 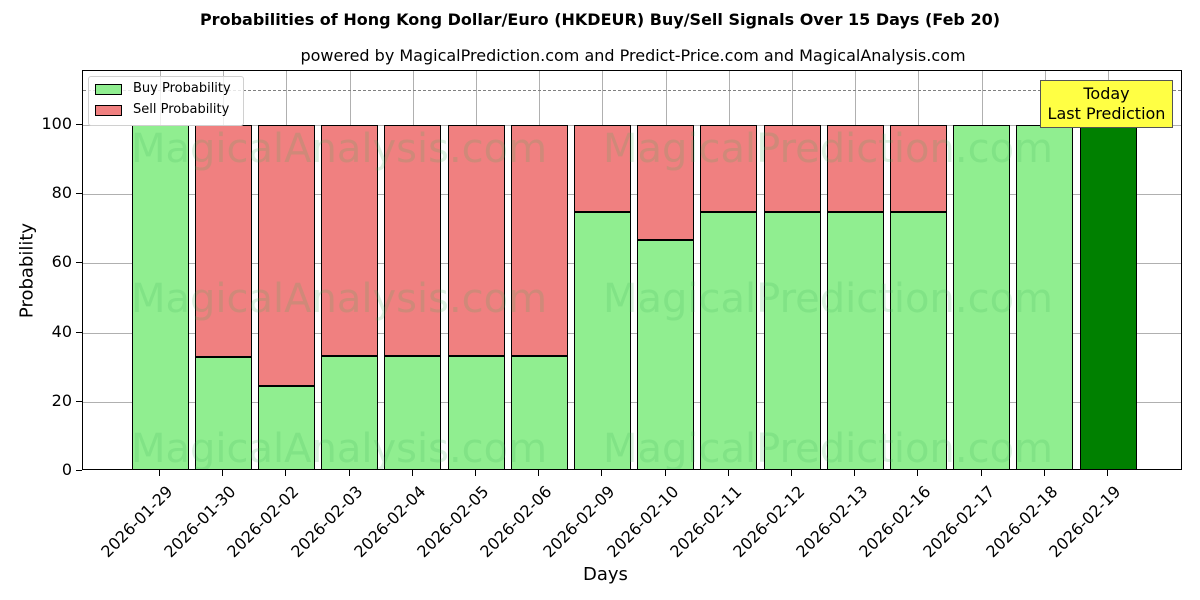 What do you see at coordinates (61, 262) in the screenshot?
I see `y-tick-label: 60` at bounding box center [61, 262].